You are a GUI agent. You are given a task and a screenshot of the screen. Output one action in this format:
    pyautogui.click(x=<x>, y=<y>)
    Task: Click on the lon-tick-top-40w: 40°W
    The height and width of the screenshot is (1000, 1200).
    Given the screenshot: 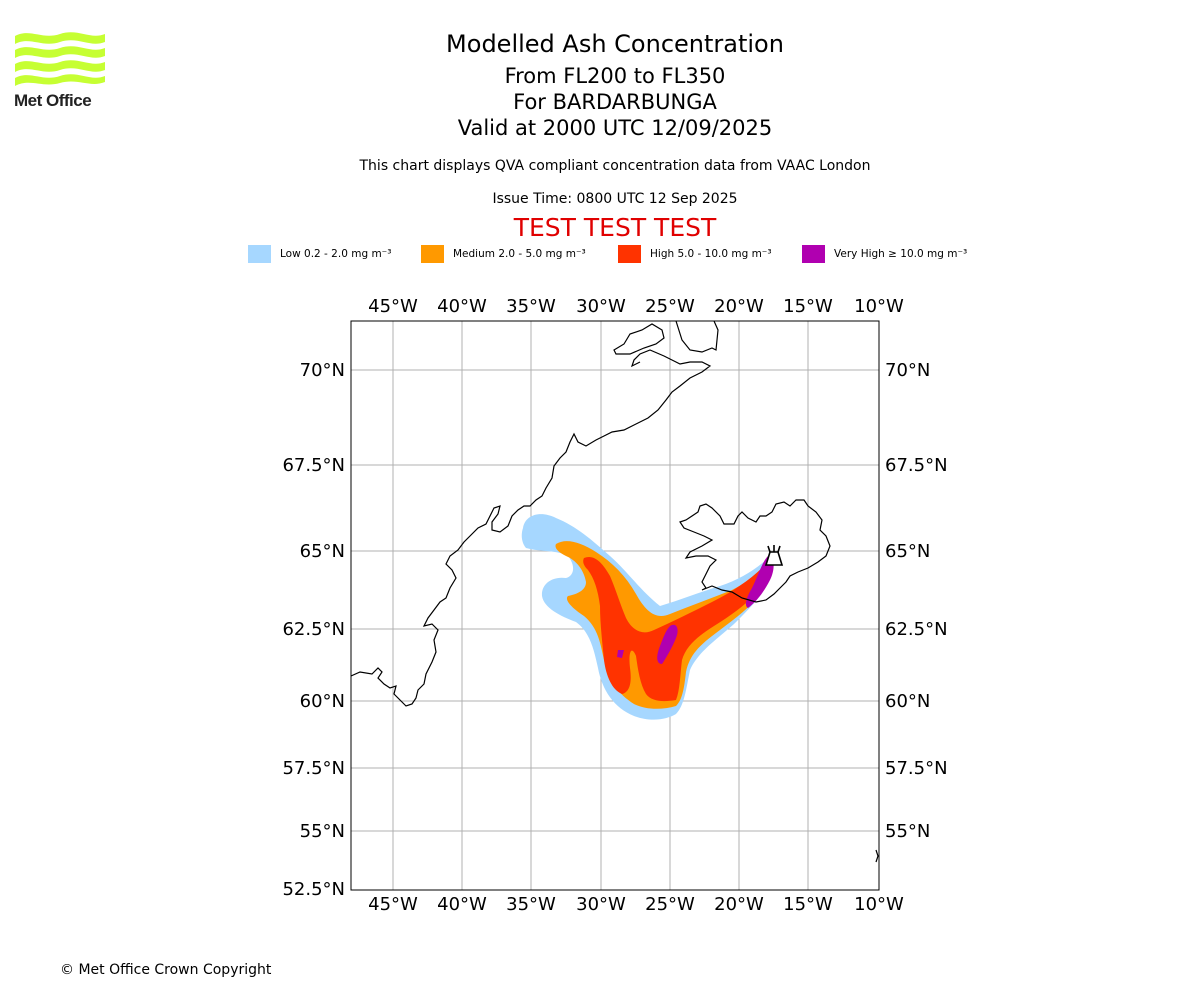 What is the action you would take?
    pyautogui.click(x=462, y=306)
    